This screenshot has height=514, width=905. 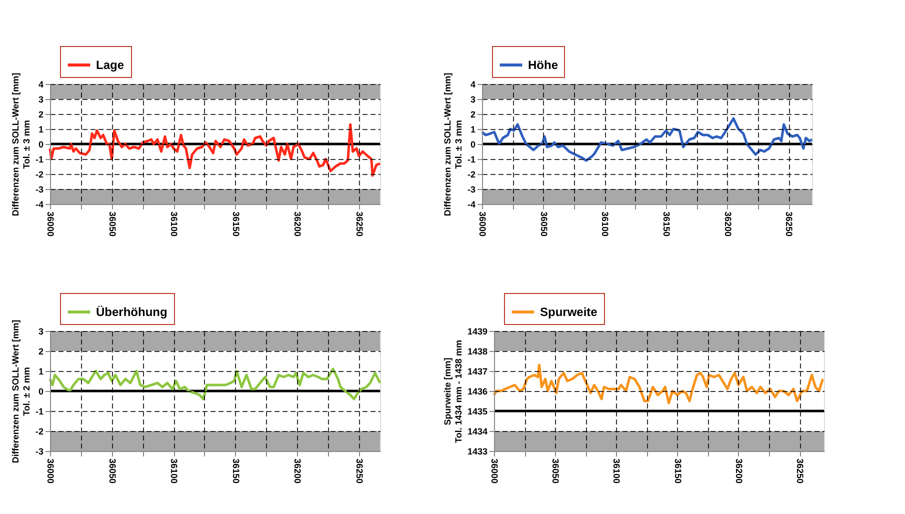 I want to click on y-tick-label: 1434, so click(x=477, y=431).